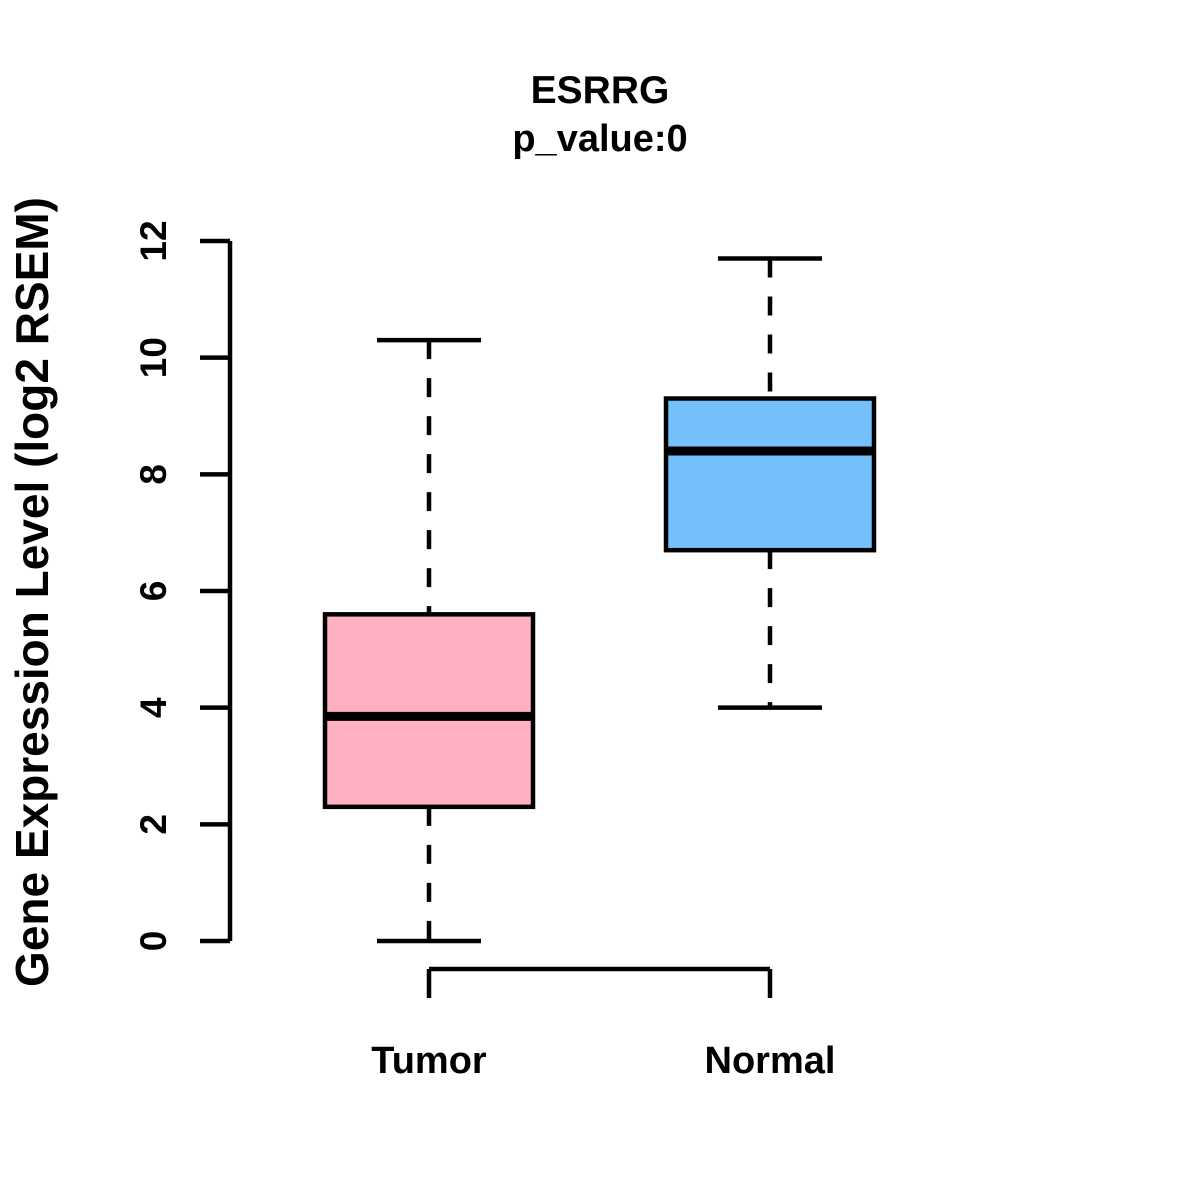  I want to click on chart-subtitle: p_value:0, so click(599, 139).